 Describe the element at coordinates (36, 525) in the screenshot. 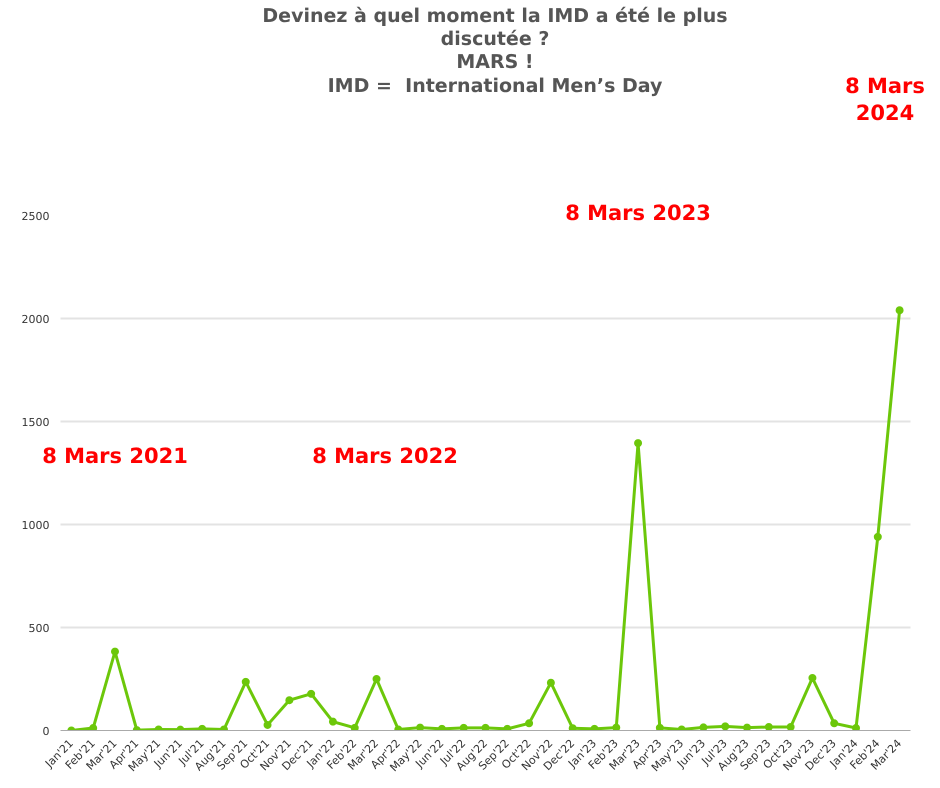

I see `y-tick-label: 1000` at that location.